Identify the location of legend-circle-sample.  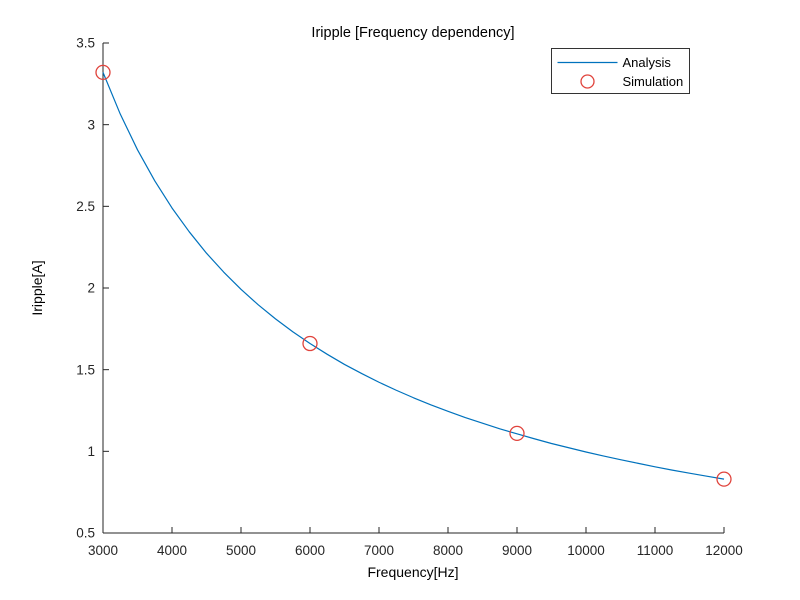
(587, 81).